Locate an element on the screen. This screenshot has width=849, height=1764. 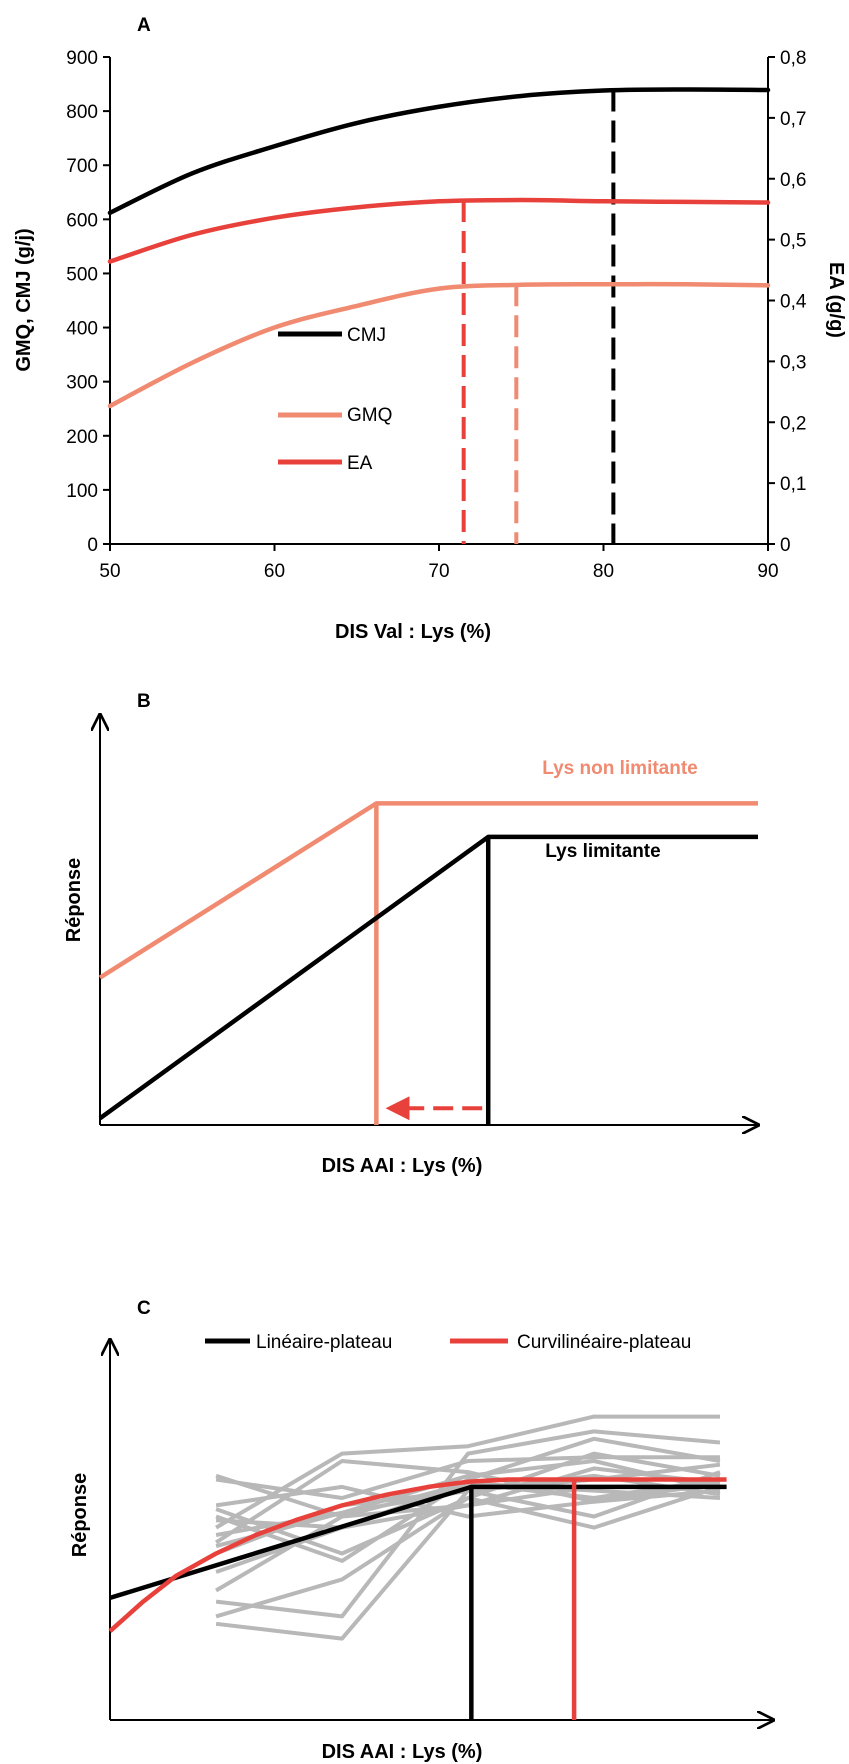
panel-c-legend: Linéaire-plateau Curvilinéaire-plateau is located at coordinates (448, 1342).